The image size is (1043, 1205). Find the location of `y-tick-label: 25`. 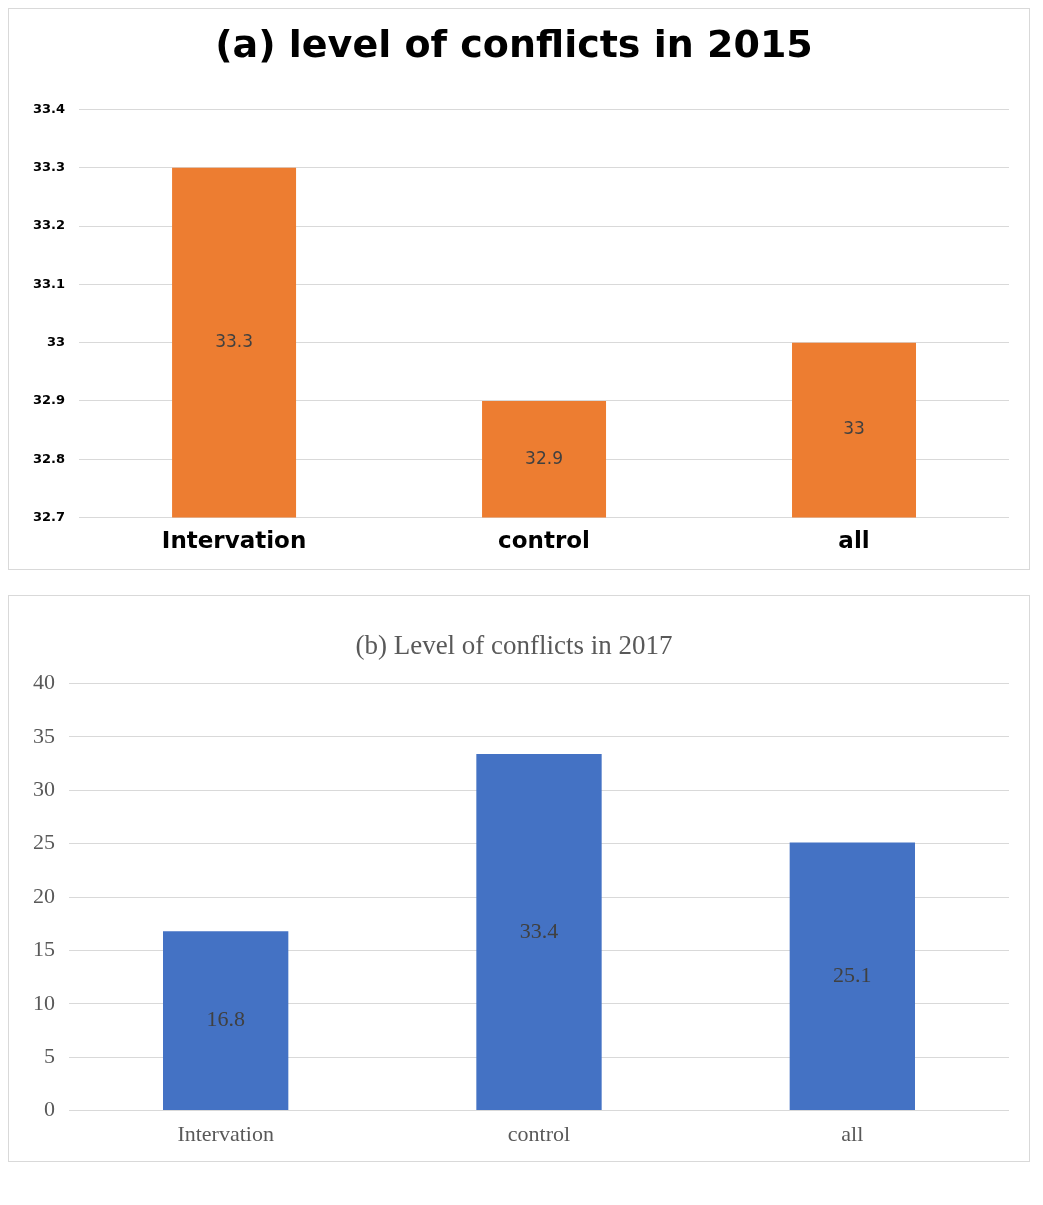

y-tick-label: 25 is located at coordinates (44, 842).